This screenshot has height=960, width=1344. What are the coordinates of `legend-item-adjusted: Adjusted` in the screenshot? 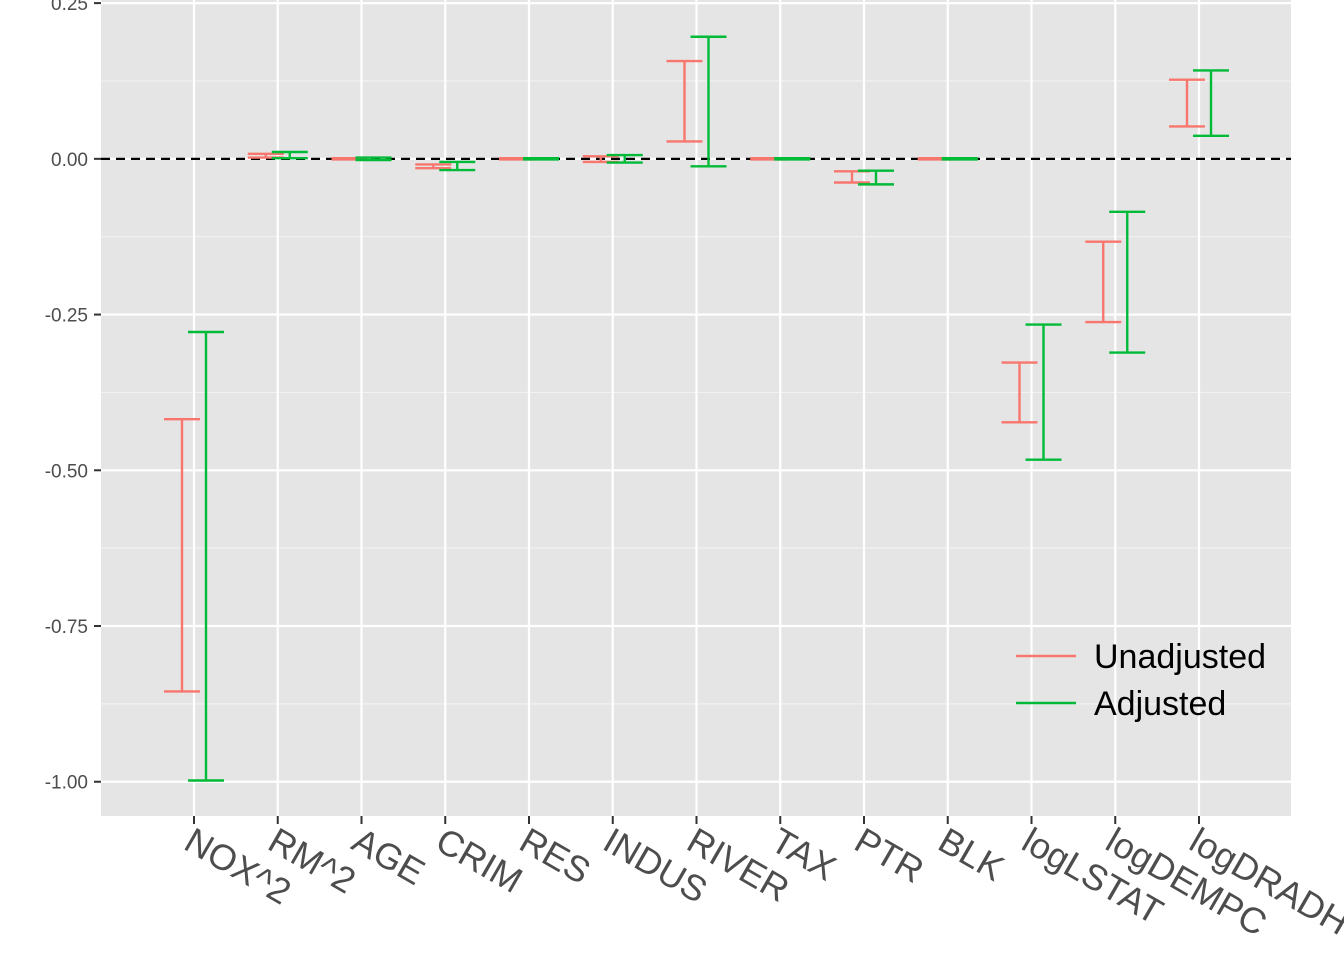 It's located at (1121, 704).